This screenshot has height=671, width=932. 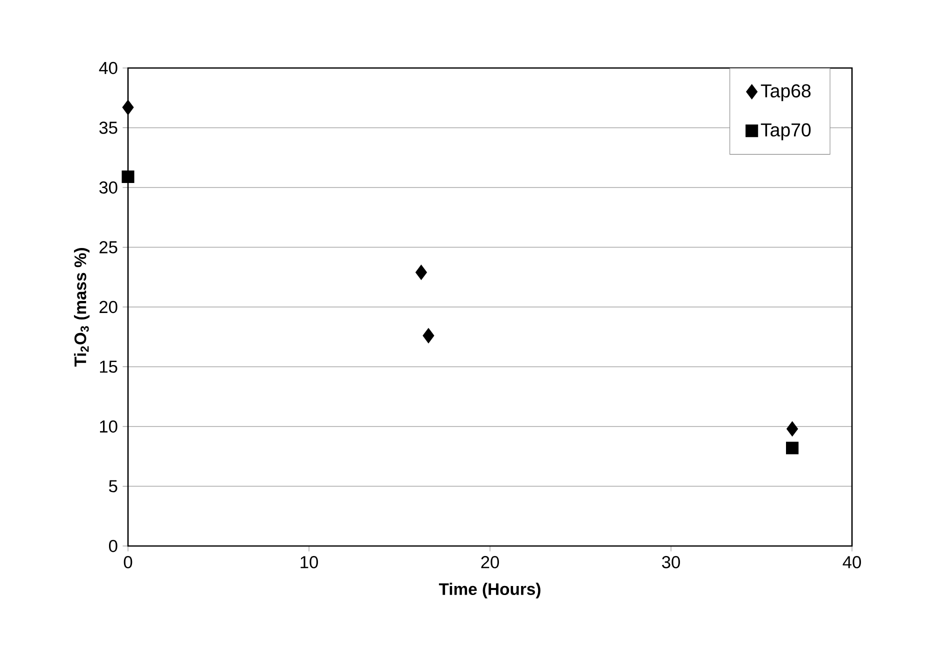 What do you see at coordinates (82, 307) in the screenshot?
I see `y-axis-title: Ti$_{2}$O$_{3}$ (mass %)` at bounding box center [82, 307].